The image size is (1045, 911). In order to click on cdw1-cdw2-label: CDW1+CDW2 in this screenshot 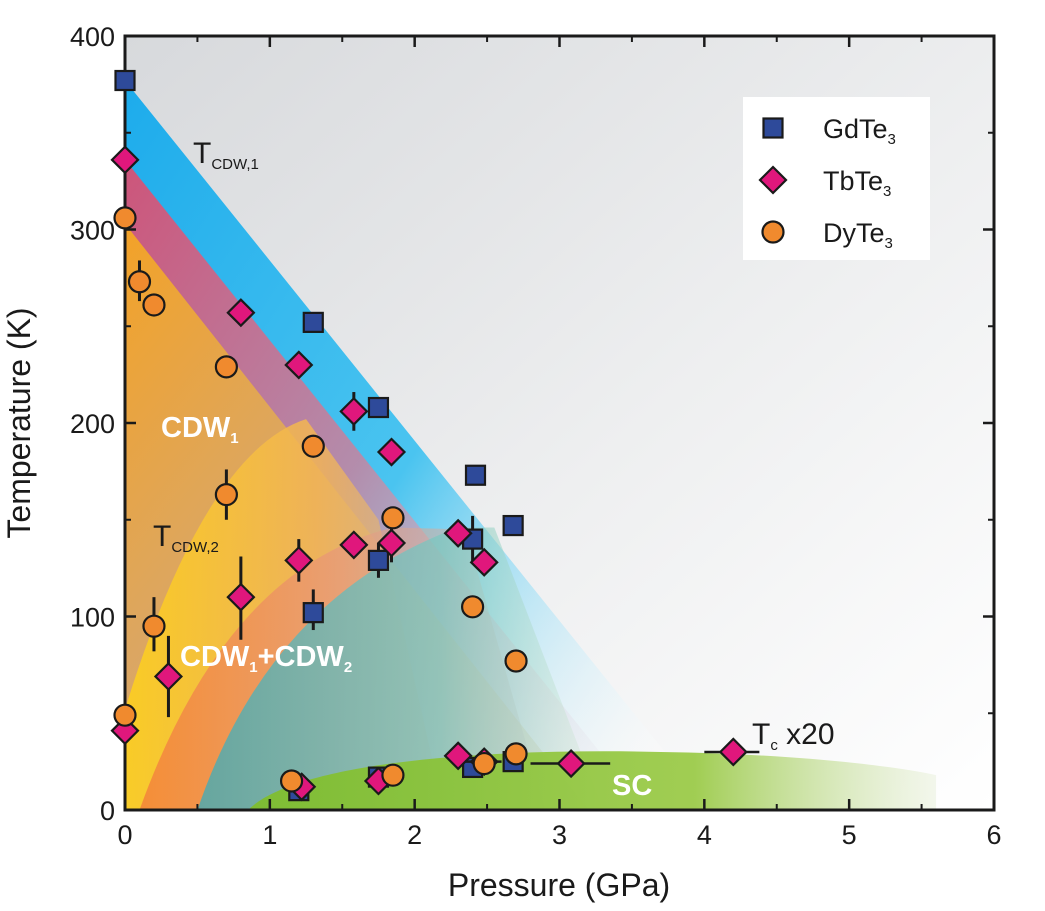, I will do `click(266, 658)`.